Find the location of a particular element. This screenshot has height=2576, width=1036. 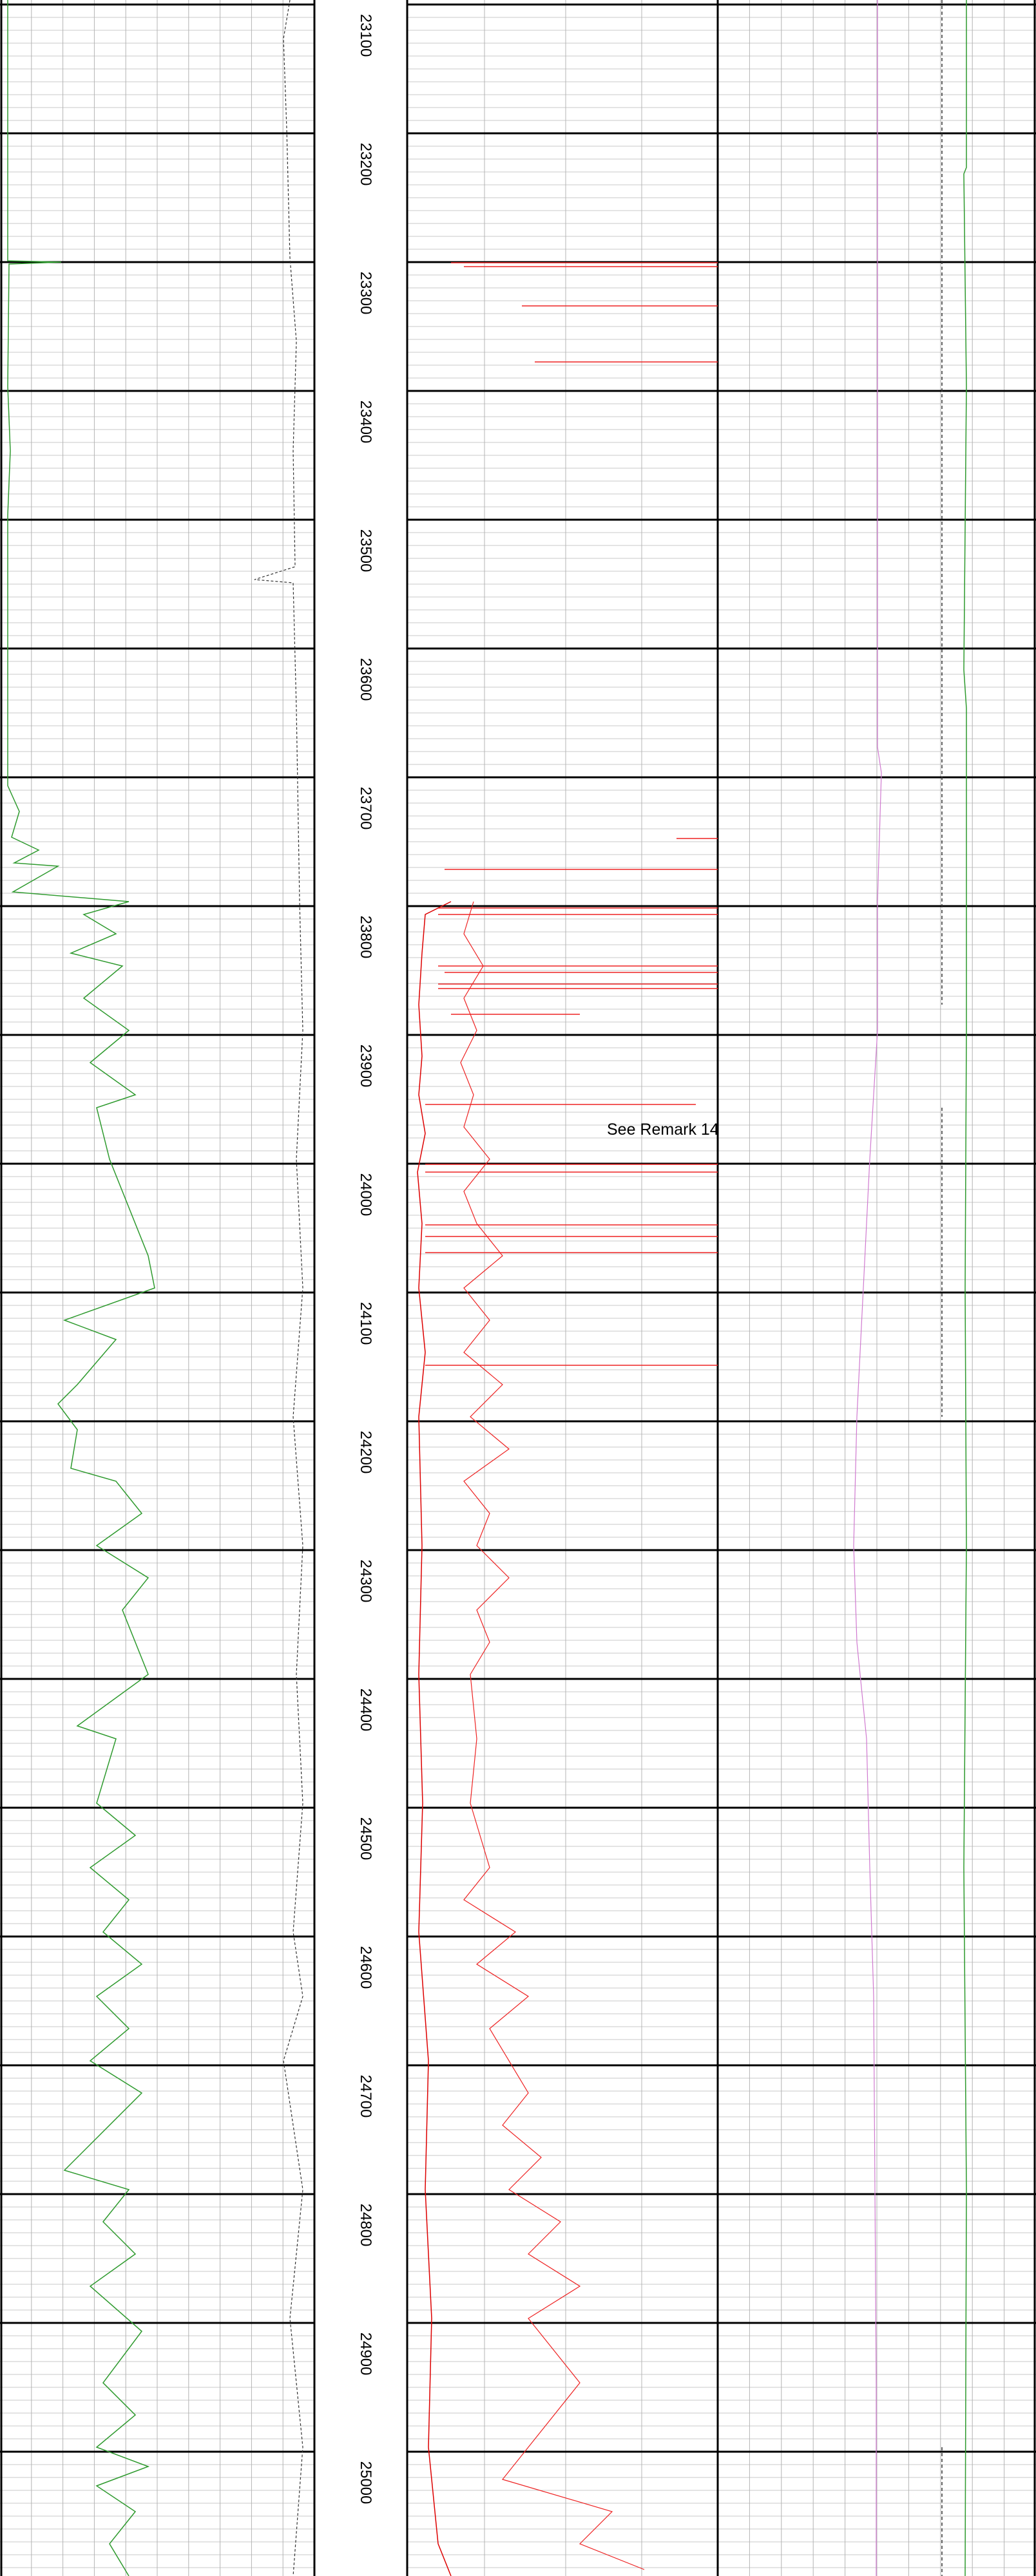

depth-label: 23400 is located at coordinates (366, 422).